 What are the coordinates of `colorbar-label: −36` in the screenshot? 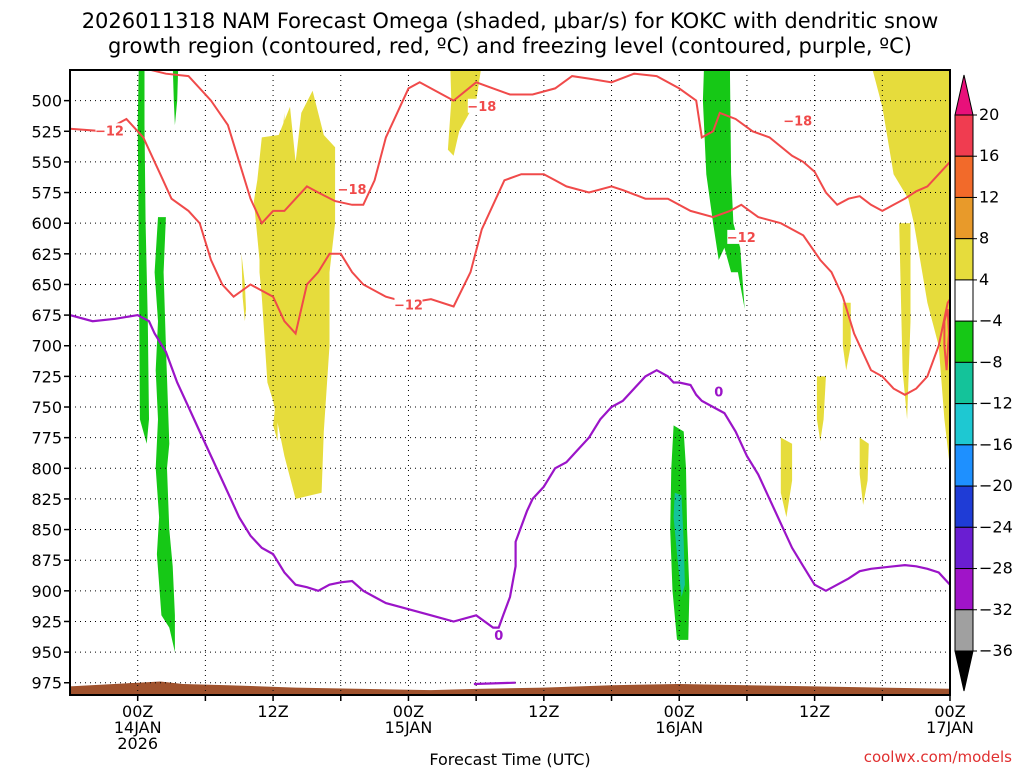 It's located at (996, 650).